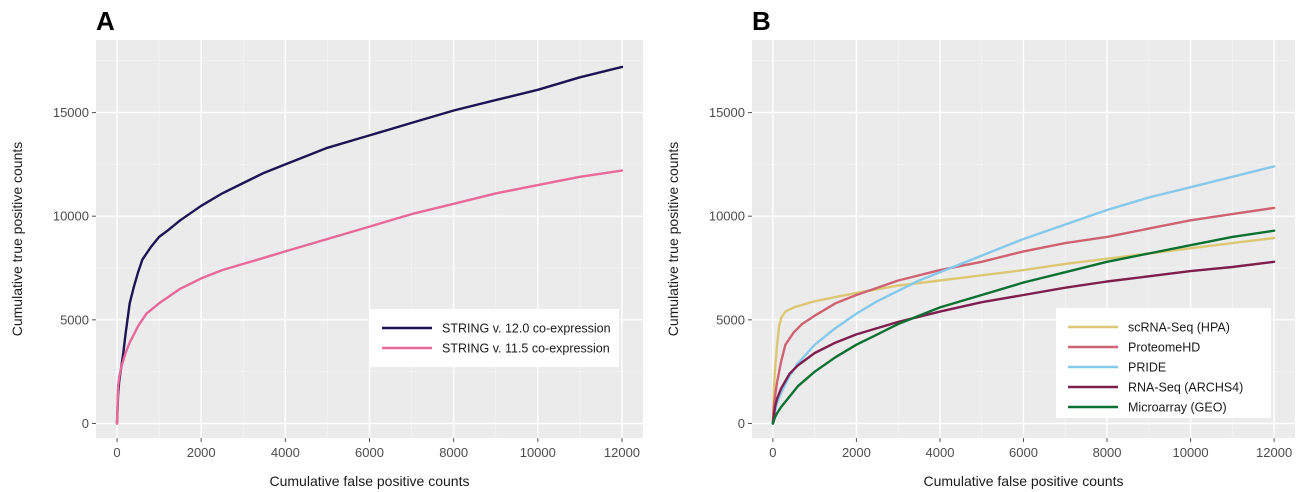  Describe the element at coordinates (1164, 348) in the screenshot. I see `legend-label: ProteomeHD` at that location.